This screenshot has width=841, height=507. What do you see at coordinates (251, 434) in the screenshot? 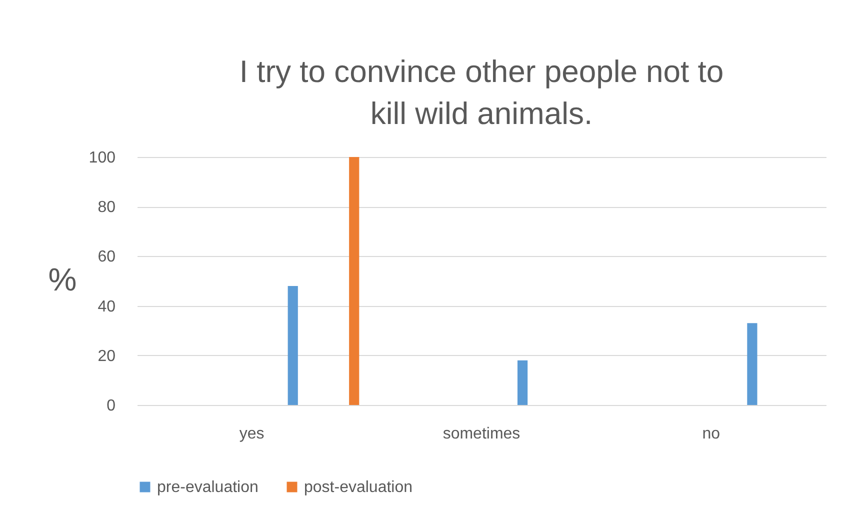
I see `x-tick-label: yes` at bounding box center [251, 434].